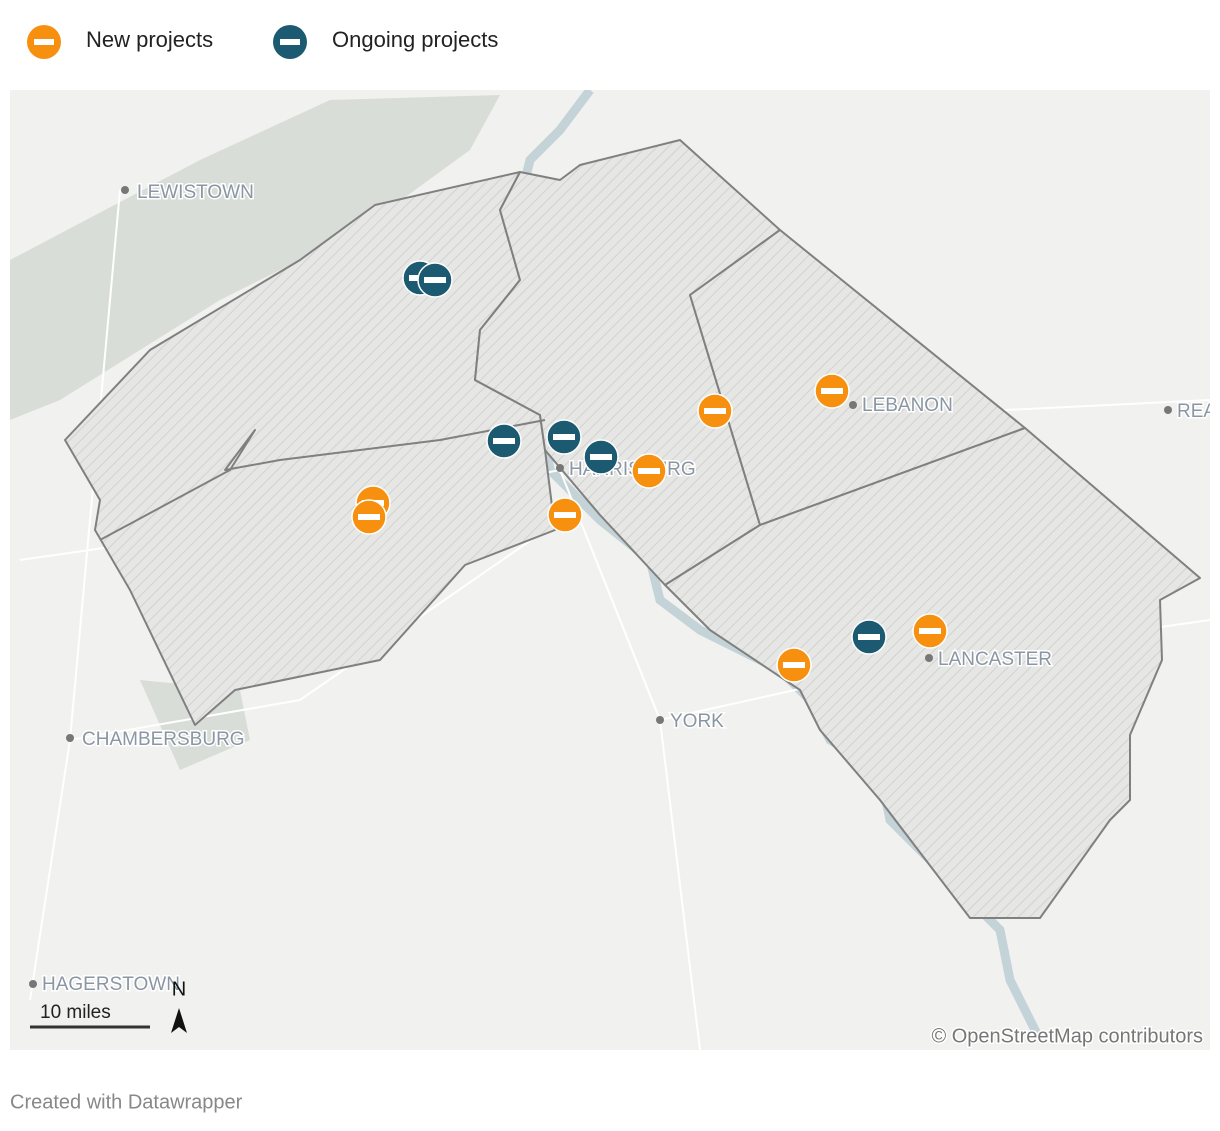 The width and height of the screenshot is (1220, 1131). I want to click on north-arrow, so click(179, 1020).